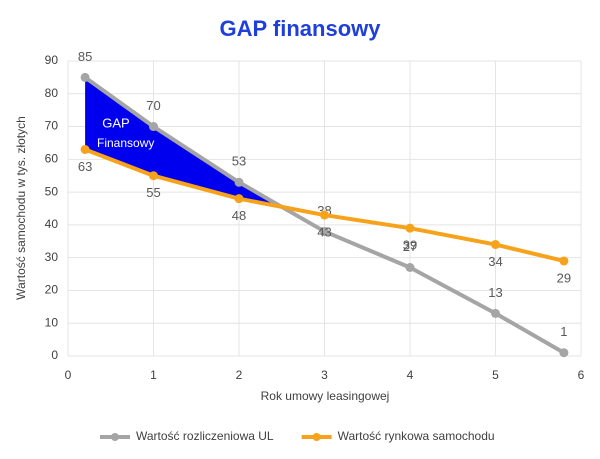  I want to click on data-label: 1, so click(563, 331).